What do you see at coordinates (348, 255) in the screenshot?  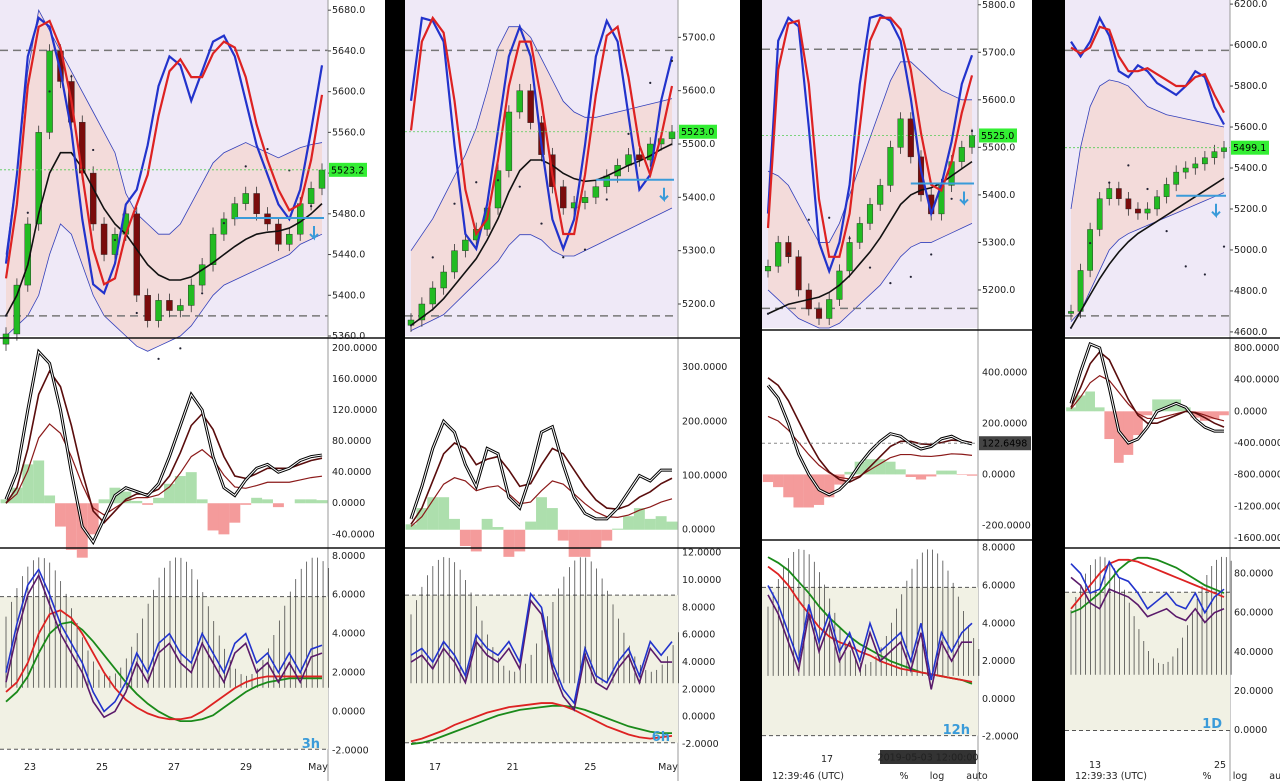 I see `price-tick-label: 5440.0` at bounding box center [348, 255].